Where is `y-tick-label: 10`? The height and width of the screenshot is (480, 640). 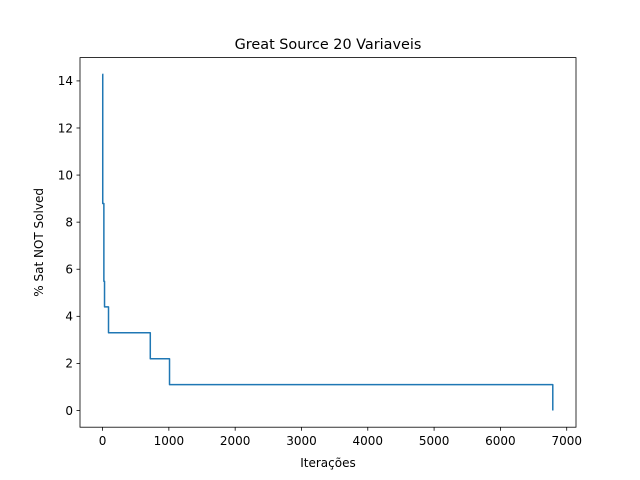 y-tick-label: 10 is located at coordinates (65, 175).